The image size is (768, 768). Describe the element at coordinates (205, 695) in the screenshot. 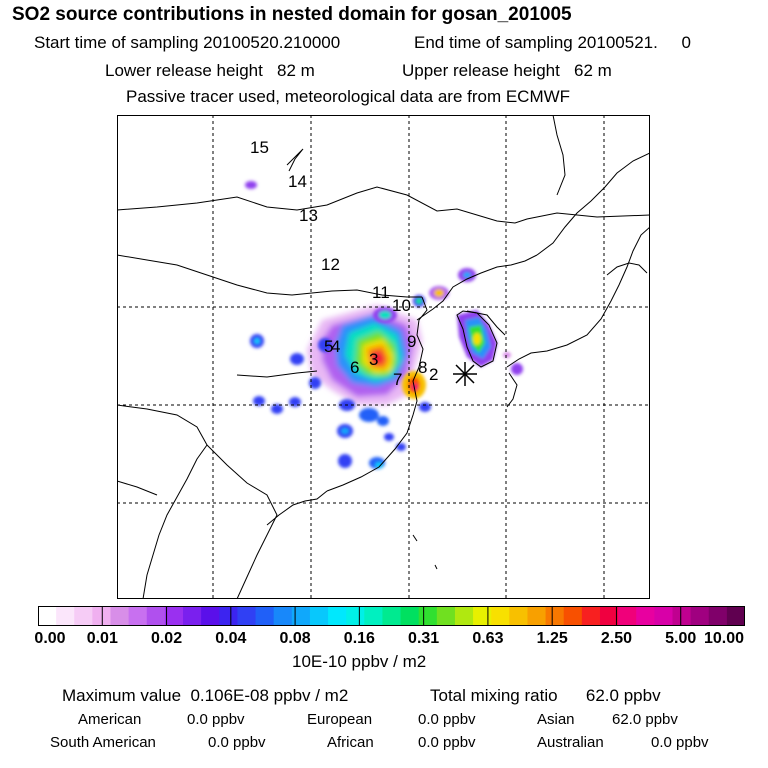

I see `max-value-text: Maximum value 0.106E-08 ppbv / m2` at that location.